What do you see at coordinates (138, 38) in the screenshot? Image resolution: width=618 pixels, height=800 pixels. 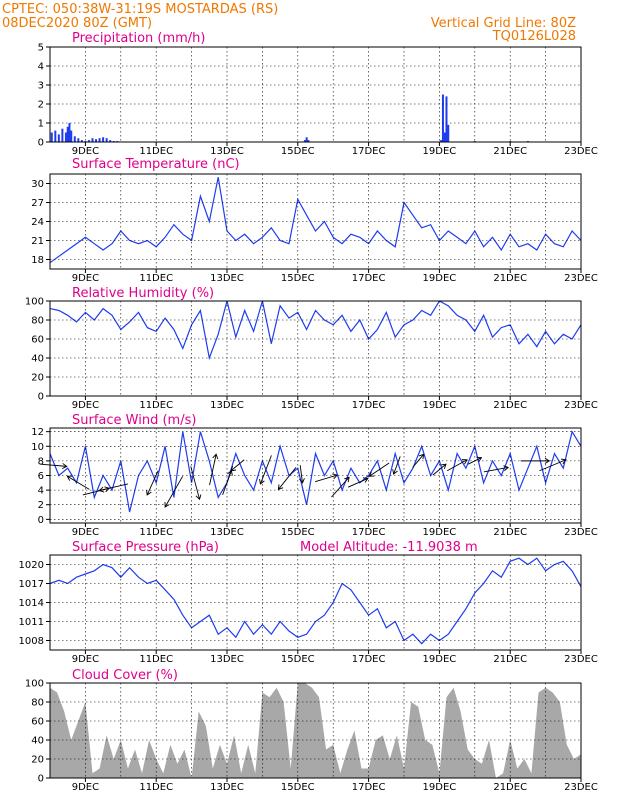 I see `precip-title: Precipitation (mm/h)` at bounding box center [138, 38].